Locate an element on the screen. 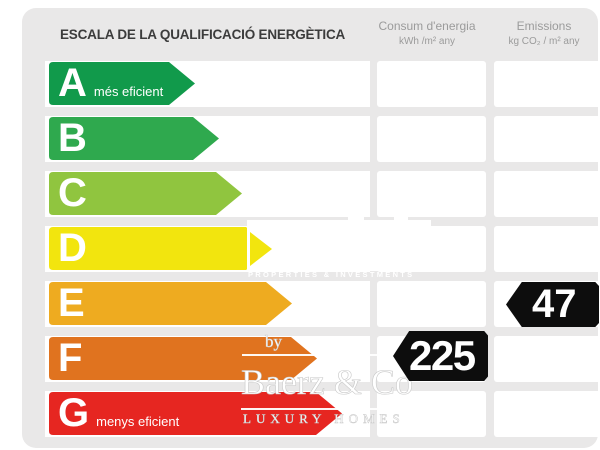 The height and width of the screenshot is (450, 600). rating-arrow-text: C is located at coordinates (154, 193).